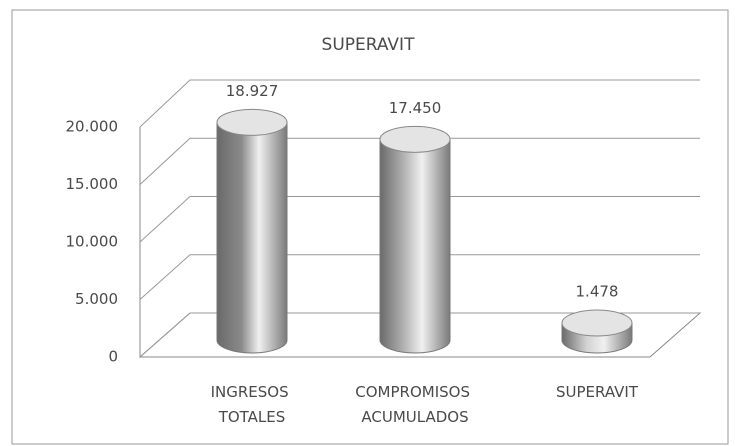  I want to click on chart-title: SUPERAVIT, so click(369, 45).